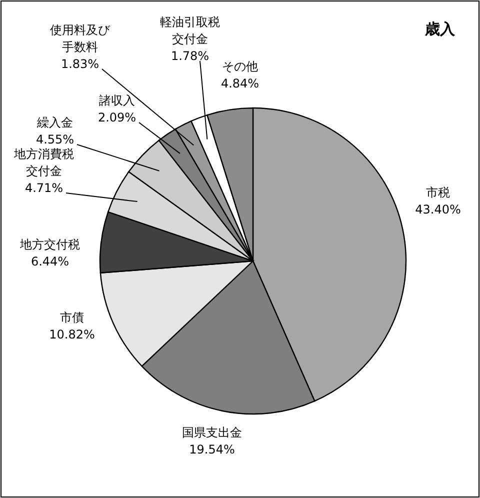 This screenshot has width=480, height=498. What do you see at coordinates (54, 123) in the screenshot?
I see `slice-label: 繰入金` at bounding box center [54, 123].